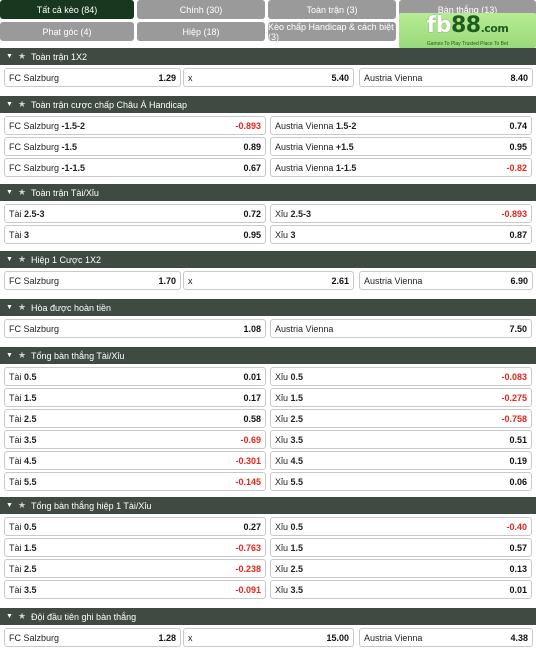 This screenshot has height=655, width=536. What do you see at coordinates (518, 125) in the screenshot?
I see `odds-value: 0.74` at bounding box center [518, 125].